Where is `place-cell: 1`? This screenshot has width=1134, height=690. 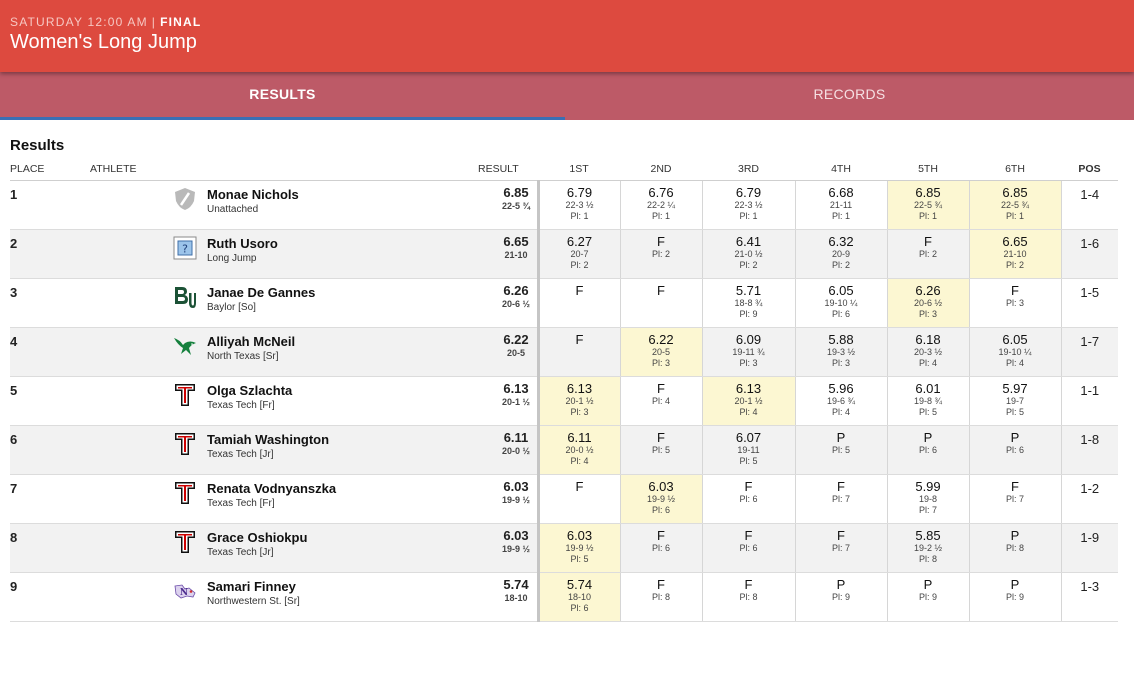 place-cell: 1 is located at coordinates (50, 205).